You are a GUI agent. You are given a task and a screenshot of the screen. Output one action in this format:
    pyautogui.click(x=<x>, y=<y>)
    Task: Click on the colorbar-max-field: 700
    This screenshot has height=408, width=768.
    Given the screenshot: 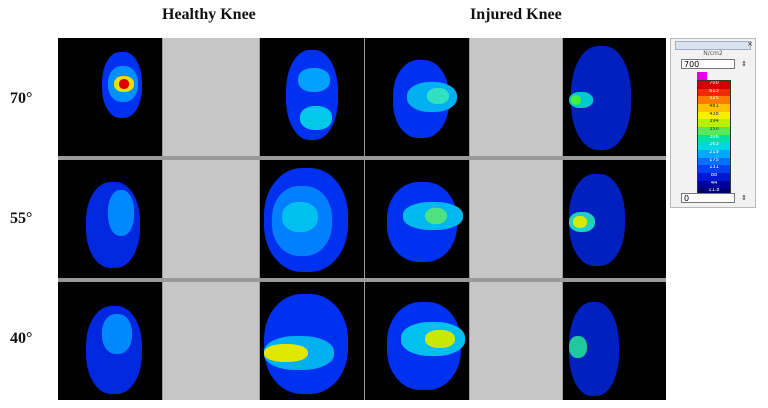 What is the action you would take?
    pyautogui.click(x=708, y=64)
    